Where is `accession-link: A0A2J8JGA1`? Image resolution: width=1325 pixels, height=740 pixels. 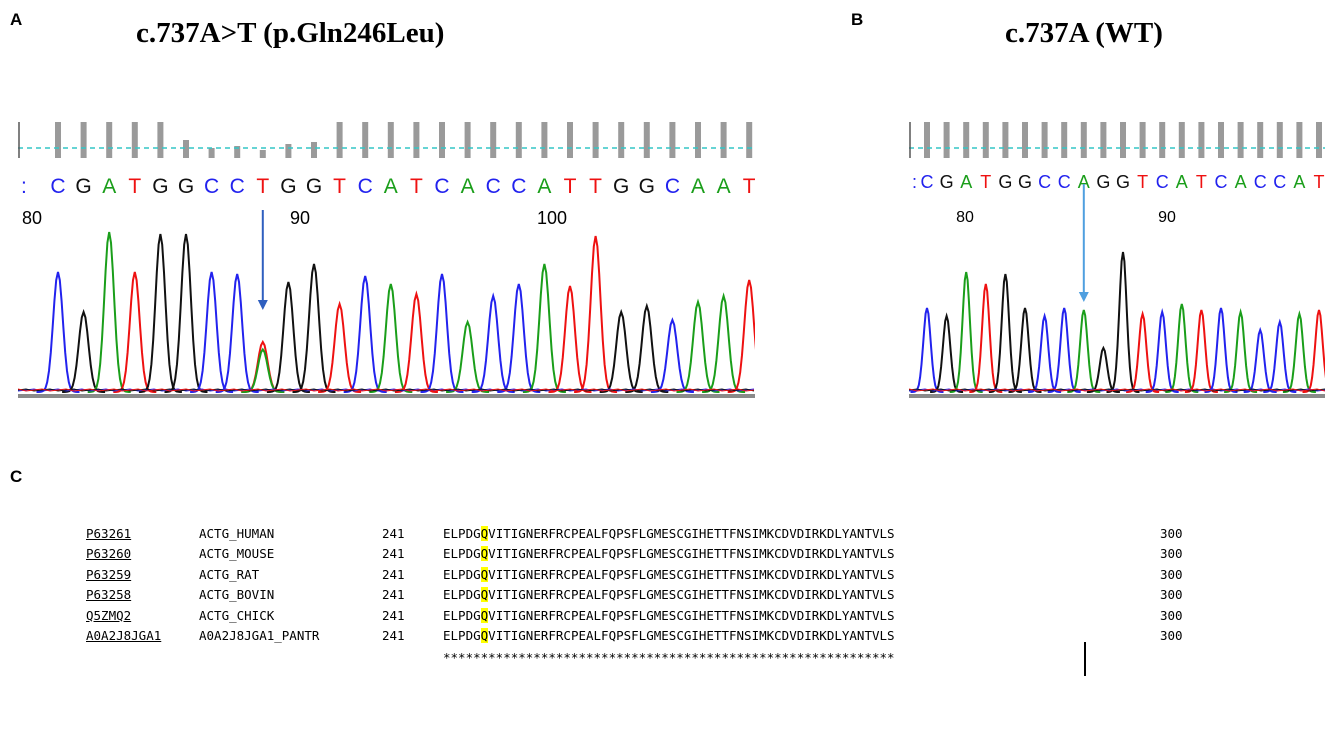
accession-link: A0A2J8JGA1 is located at coordinates (124, 635).